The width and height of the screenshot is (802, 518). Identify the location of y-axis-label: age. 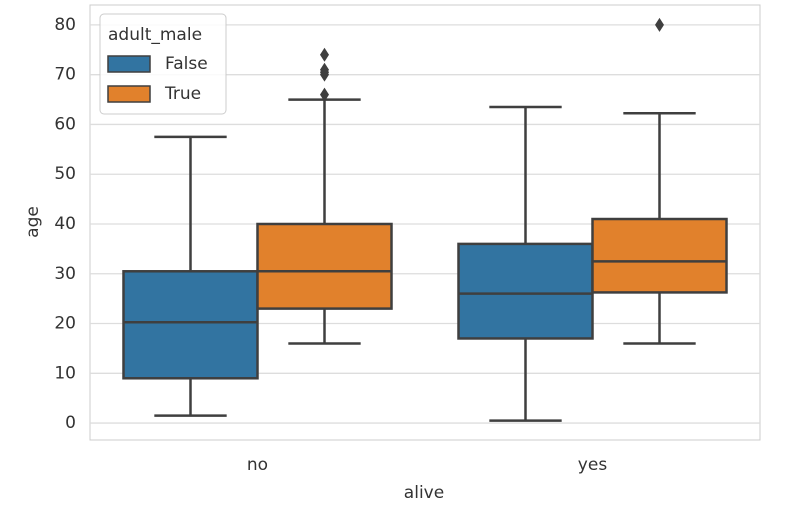
(33, 222).